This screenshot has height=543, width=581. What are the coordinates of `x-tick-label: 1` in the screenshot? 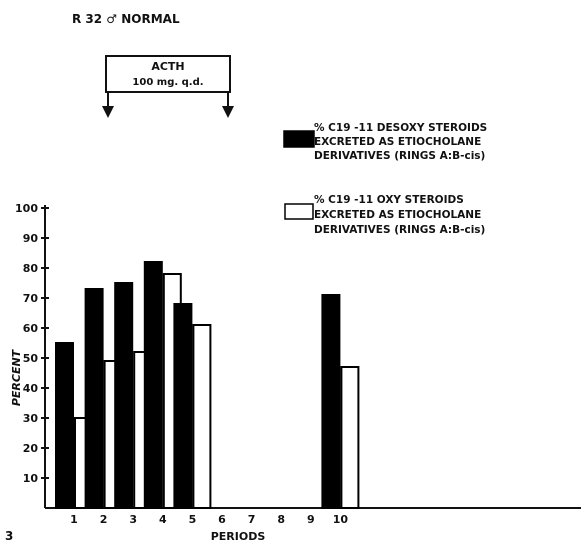 It's located at (74, 519).